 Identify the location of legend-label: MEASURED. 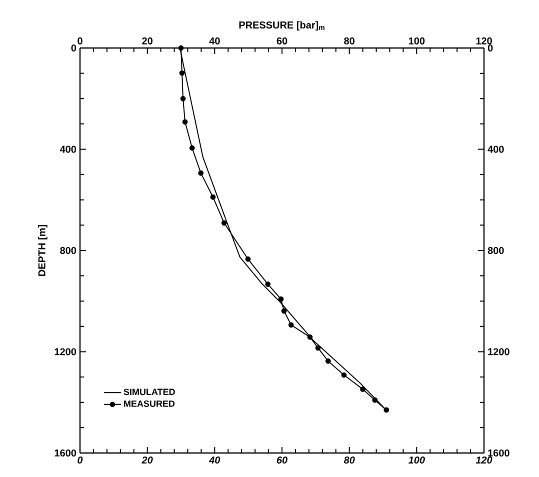
(149, 403).